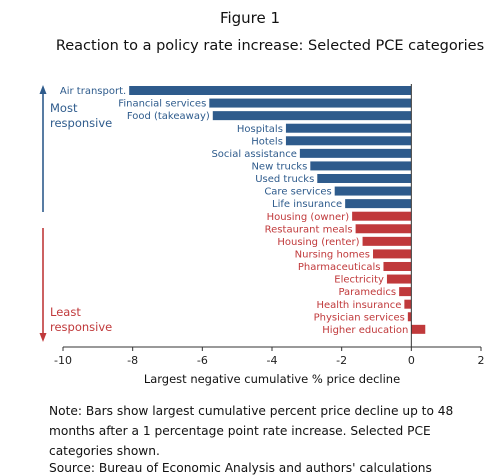 The width and height of the screenshot is (500, 475). What do you see at coordinates (64, 108) in the screenshot?
I see `most-responsive-label: Most` at bounding box center [64, 108].